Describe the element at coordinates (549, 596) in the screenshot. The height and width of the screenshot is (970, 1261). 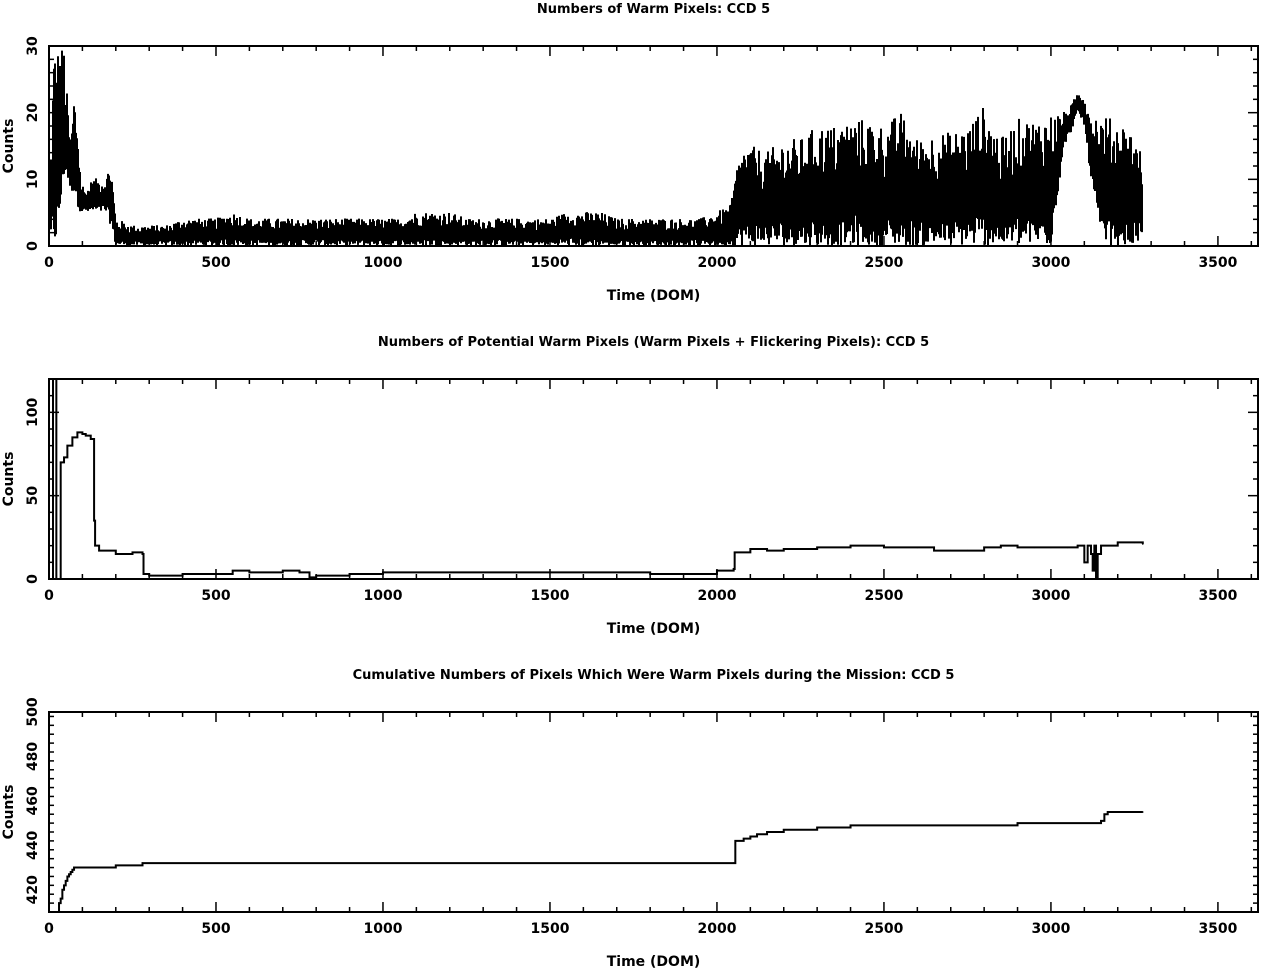
I see `x-tick-label: 1500` at that location.